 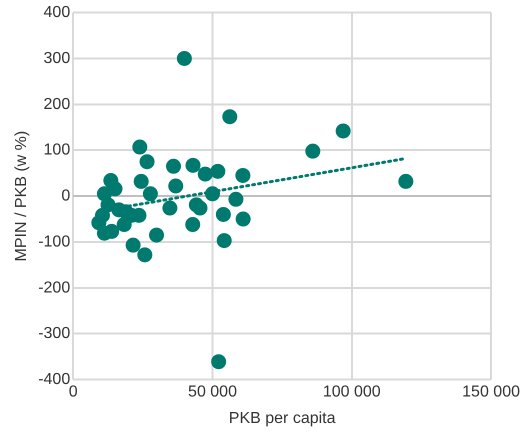 What do you see at coordinates (351, 392) in the screenshot?
I see `x-tick-label: 100 000` at bounding box center [351, 392].